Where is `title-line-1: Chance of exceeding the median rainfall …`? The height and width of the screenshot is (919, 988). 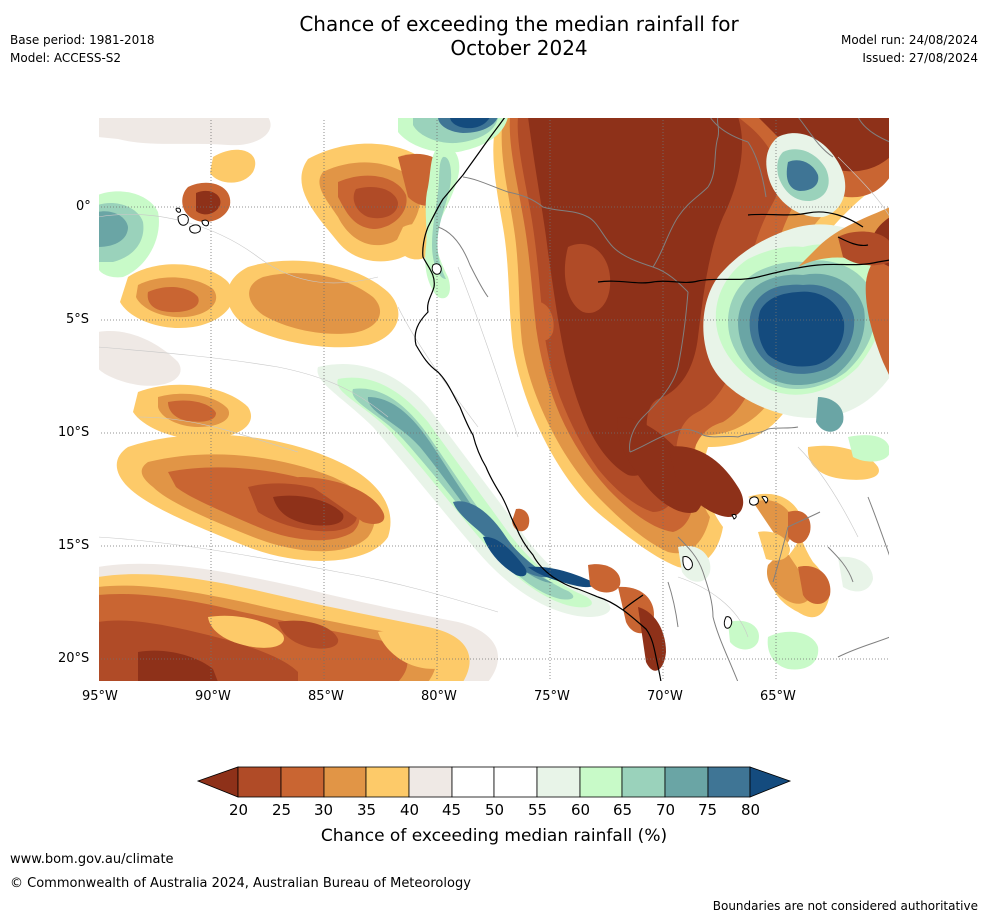 title-line-1: Chance of exceeding the median rainfall … is located at coordinates (519, 24).